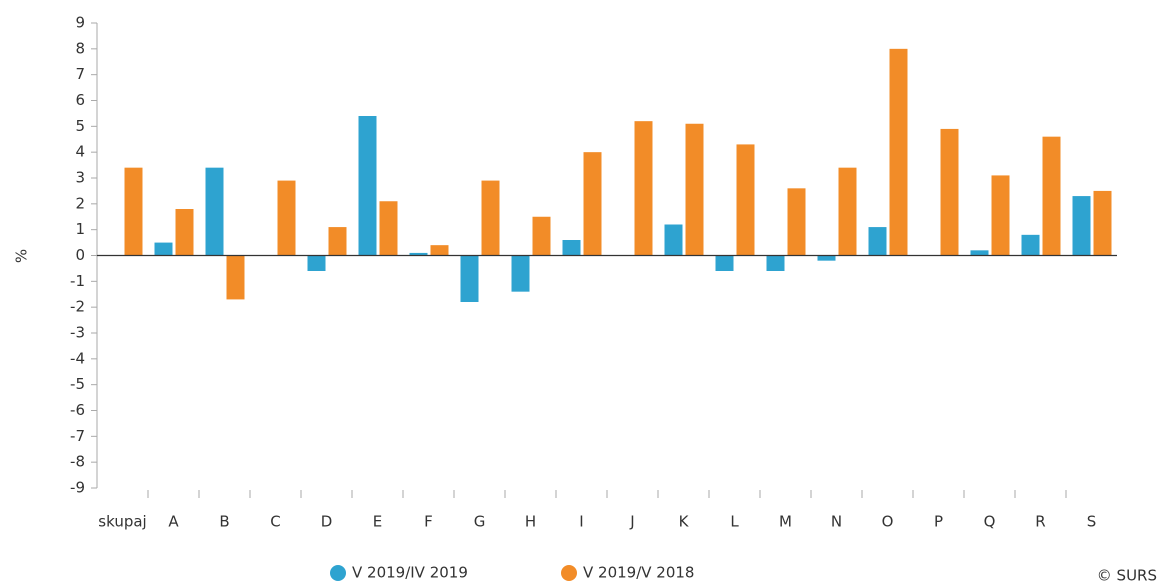 This screenshot has height=584, width=1161. What do you see at coordinates (80, 100) in the screenshot?
I see `y-tick-label: 6` at bounding box center [80, 100].